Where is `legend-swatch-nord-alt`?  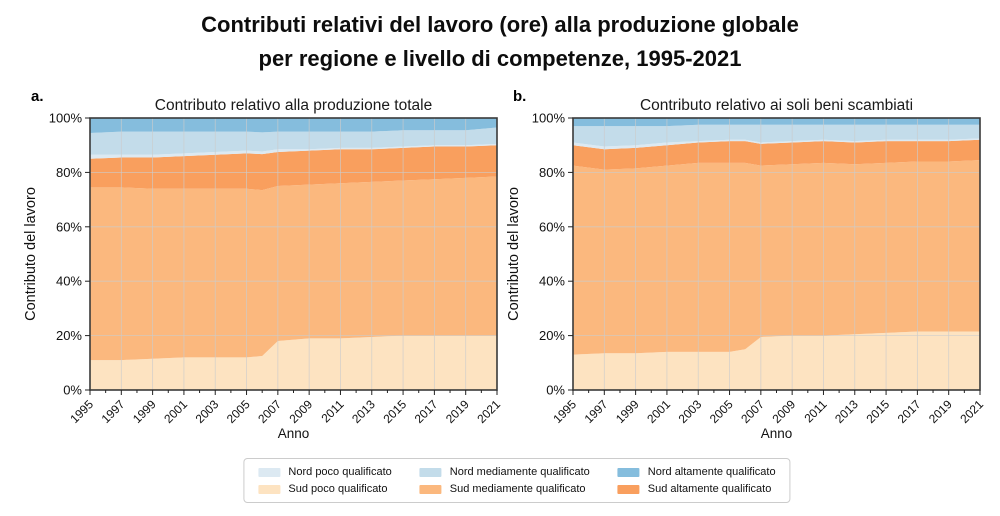 legend-swatch-nord-alt is located at coordinates (628, 472).